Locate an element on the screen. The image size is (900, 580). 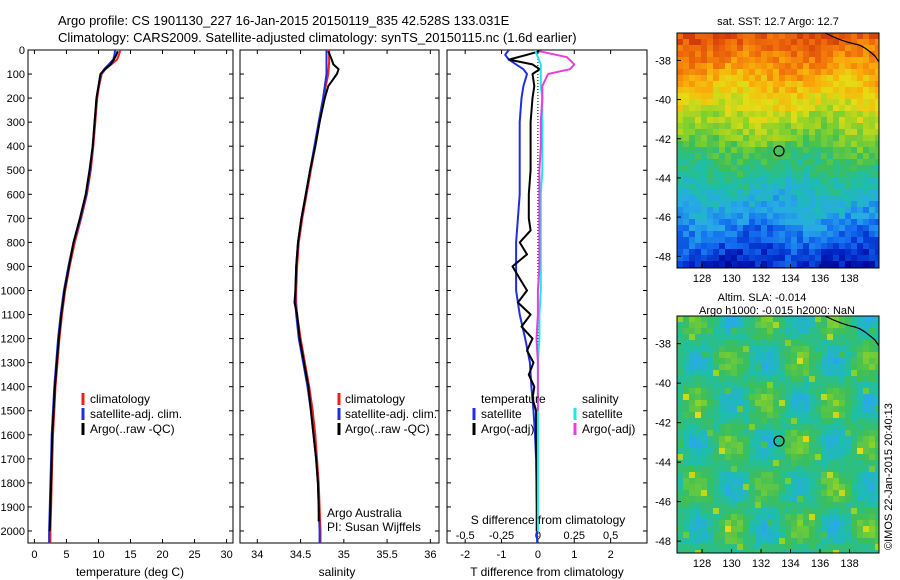
sst-map-frame is located at coordinates (778, 150).